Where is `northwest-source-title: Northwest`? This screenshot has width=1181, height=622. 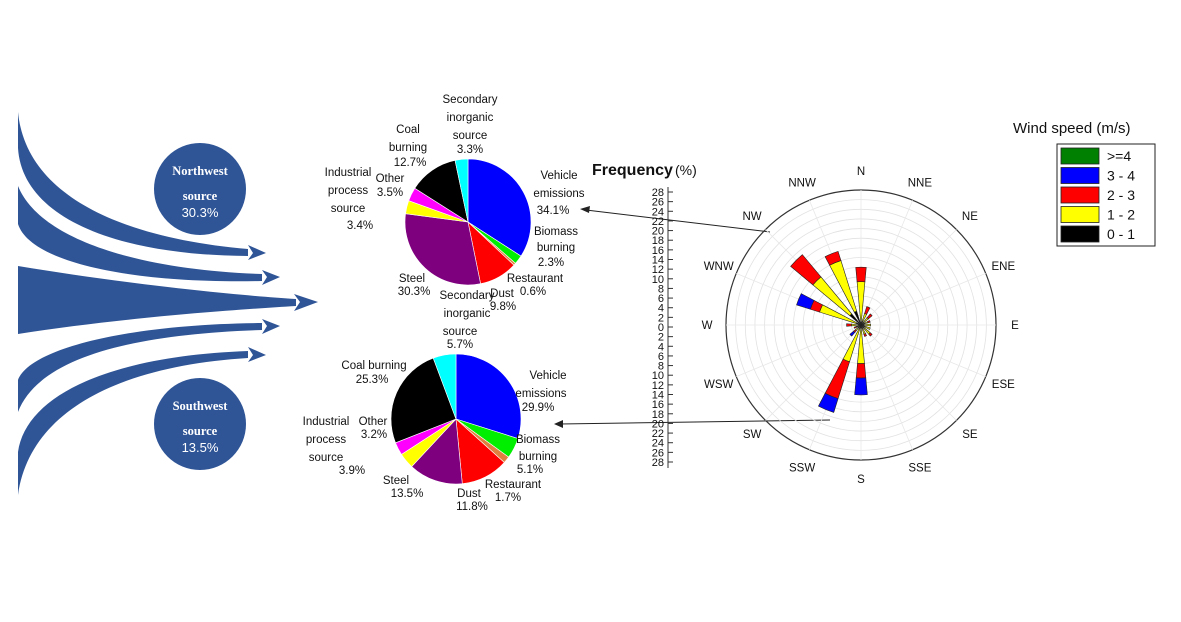 northwest-source-title: Northwest is located at coordinates (200, 171).